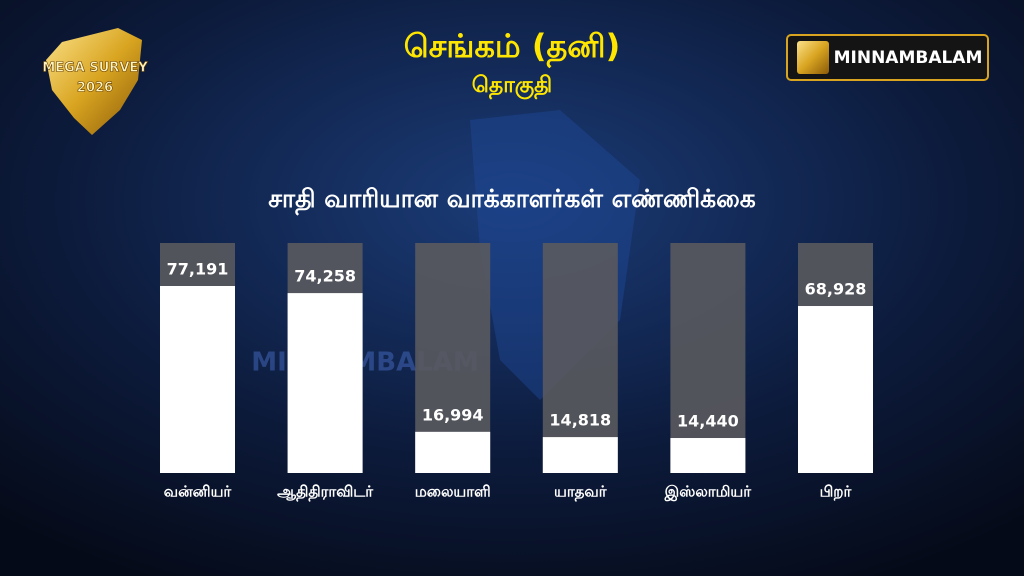  What do you see at coordinates (453, 492) in the screenshot?
I see `category-label: மலையாளி` at bounding box center [453, 492].